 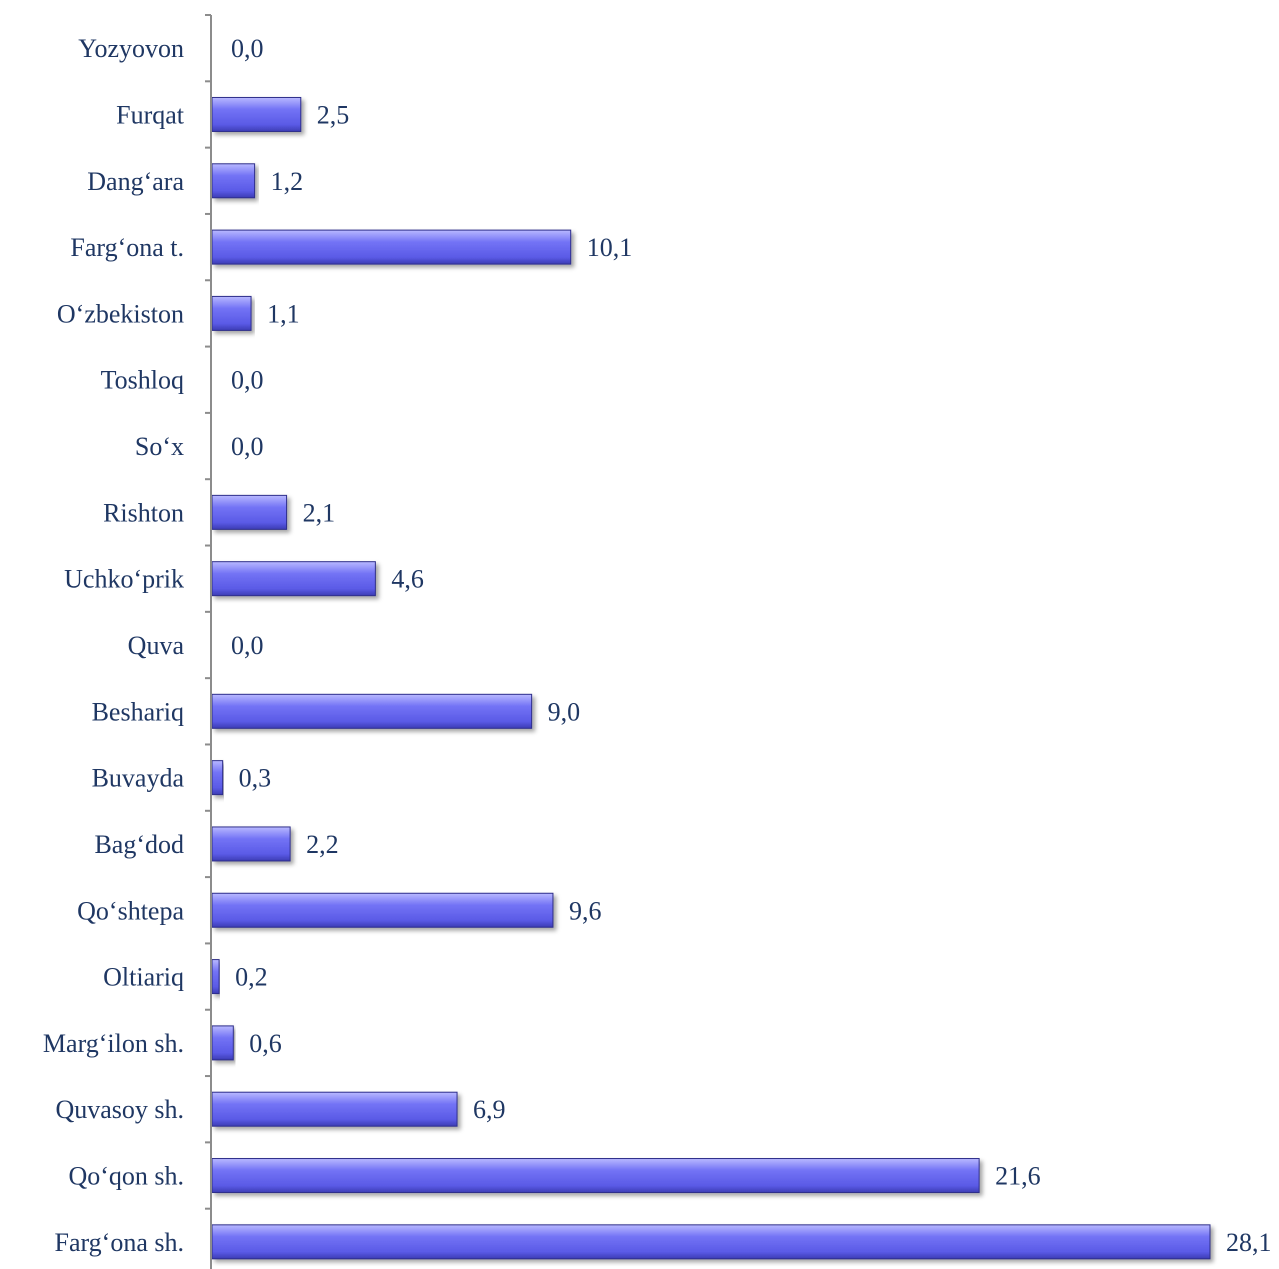 I want to click on data-label: 1,1, so click(x=283, y=313).